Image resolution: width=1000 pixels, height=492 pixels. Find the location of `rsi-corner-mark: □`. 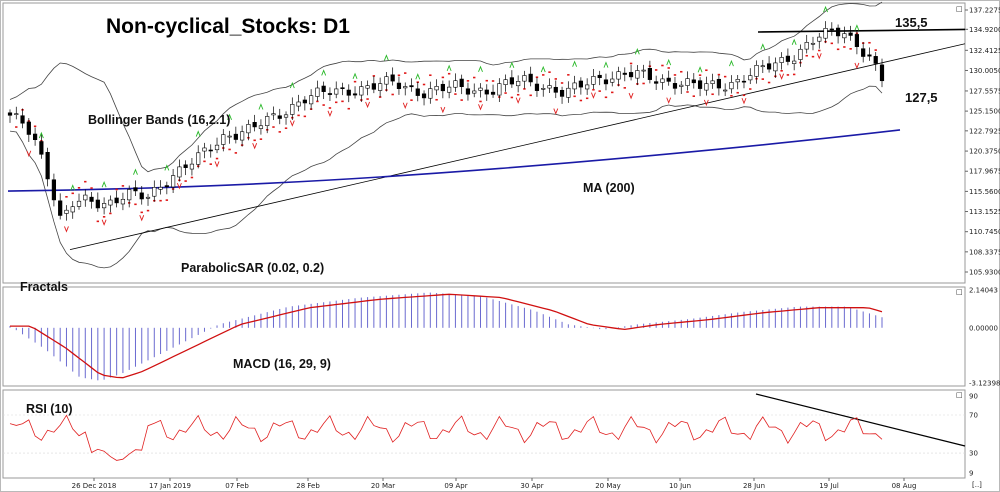

rsi-corner-mark: □ is located at coordinates (959, 395).